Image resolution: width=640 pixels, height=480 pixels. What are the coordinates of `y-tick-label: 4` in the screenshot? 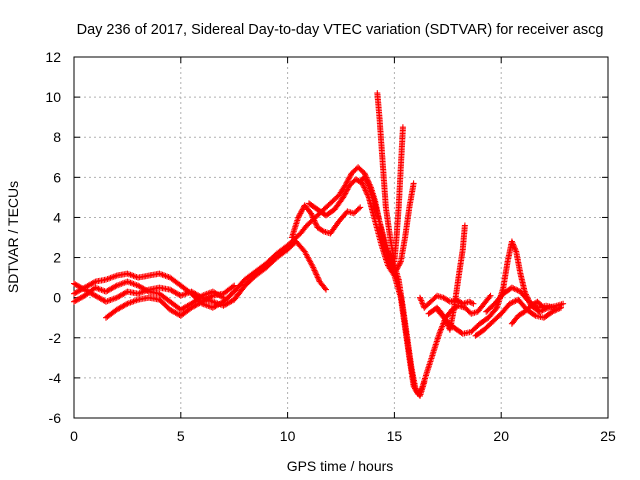 It's located at (57, 217).